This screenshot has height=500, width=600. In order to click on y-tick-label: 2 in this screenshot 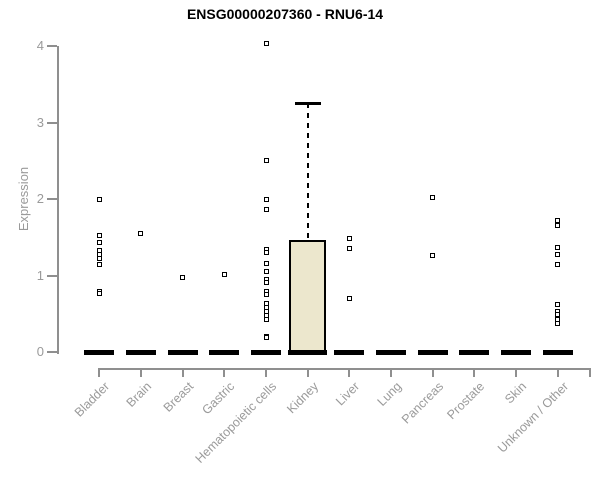, I will do `click(40, 199)`.